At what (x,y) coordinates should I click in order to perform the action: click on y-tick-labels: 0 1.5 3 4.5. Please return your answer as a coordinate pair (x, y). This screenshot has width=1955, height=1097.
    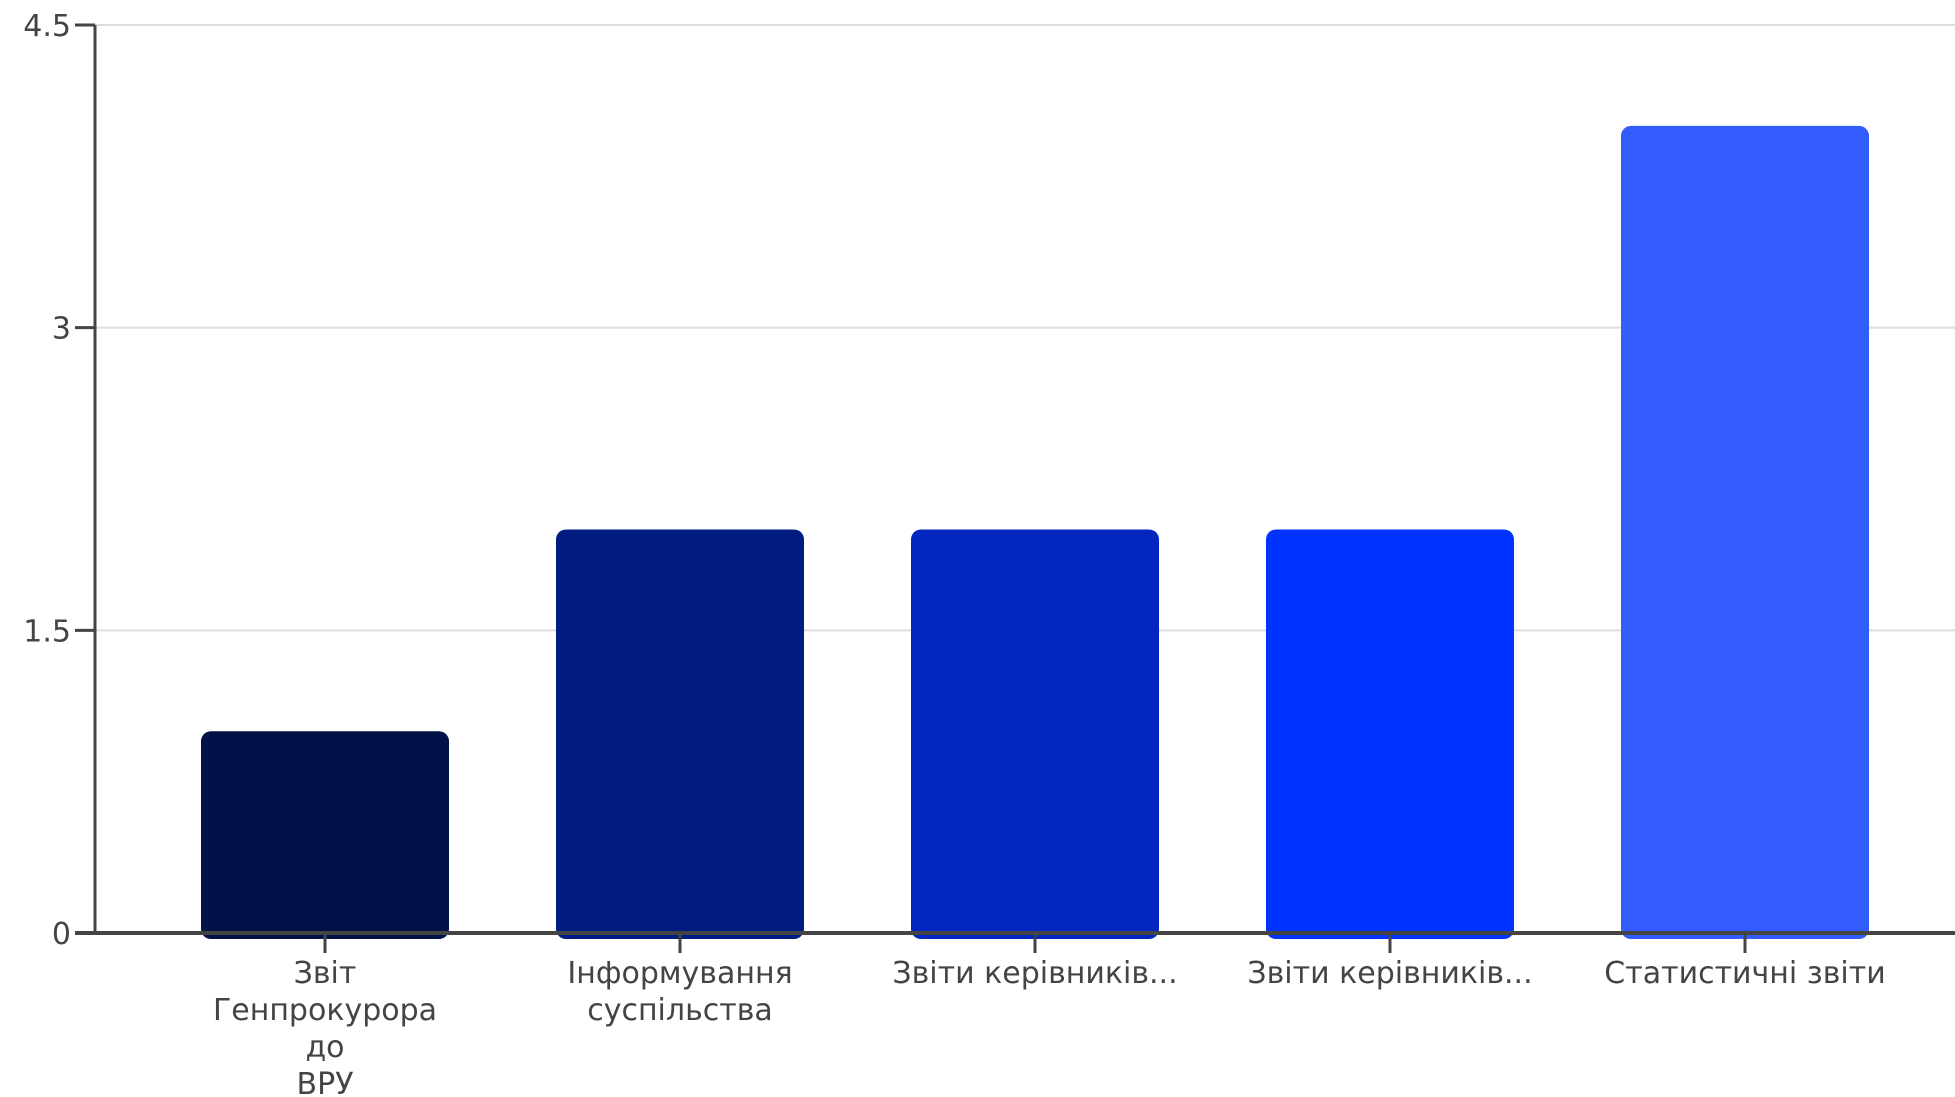
    Looking at the image, I should click on (47, 480).